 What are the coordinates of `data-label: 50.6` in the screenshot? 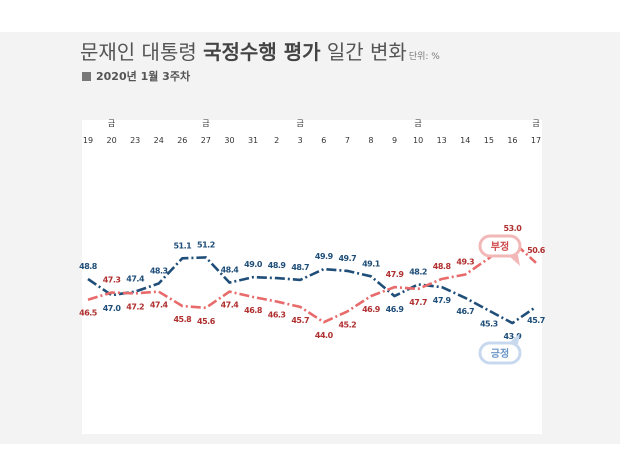 It's located at (536, 250).